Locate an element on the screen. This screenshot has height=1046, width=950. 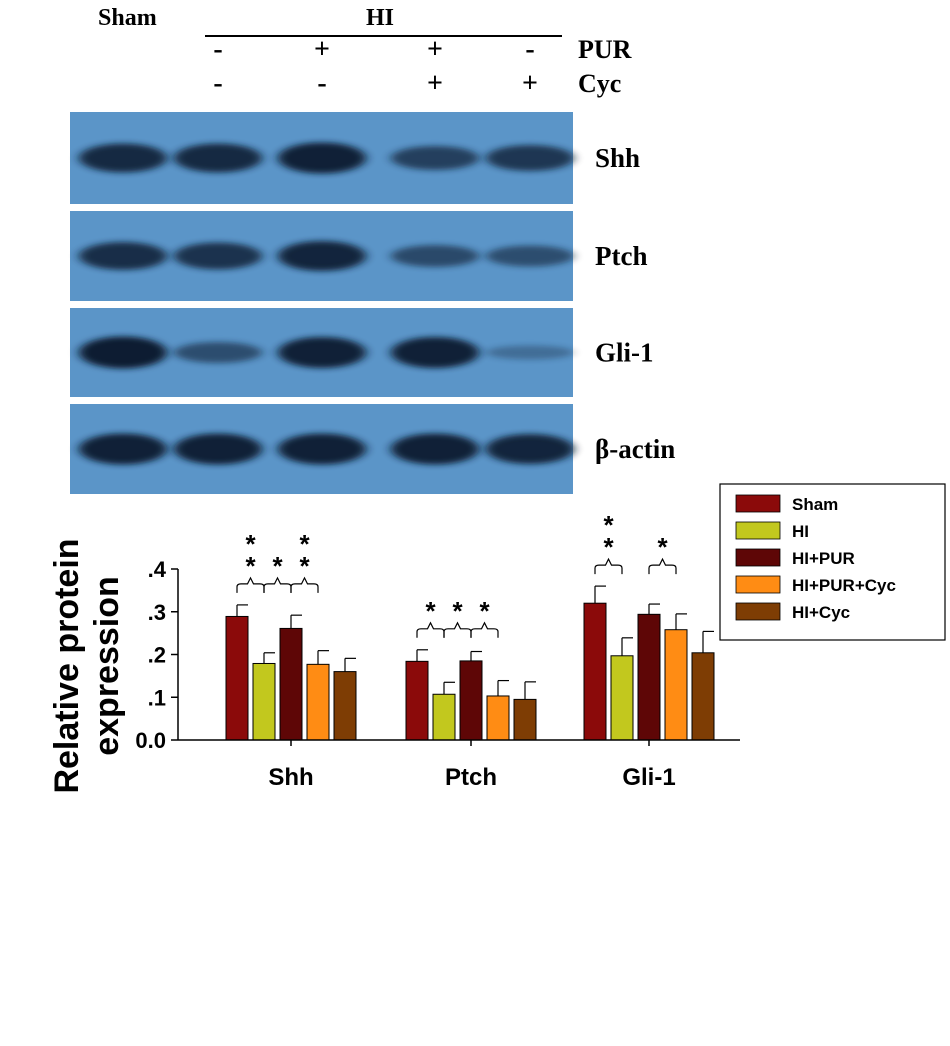
y-axis: 0.0 .1 .2 .3 .4 is located at coordinates (157, 655).